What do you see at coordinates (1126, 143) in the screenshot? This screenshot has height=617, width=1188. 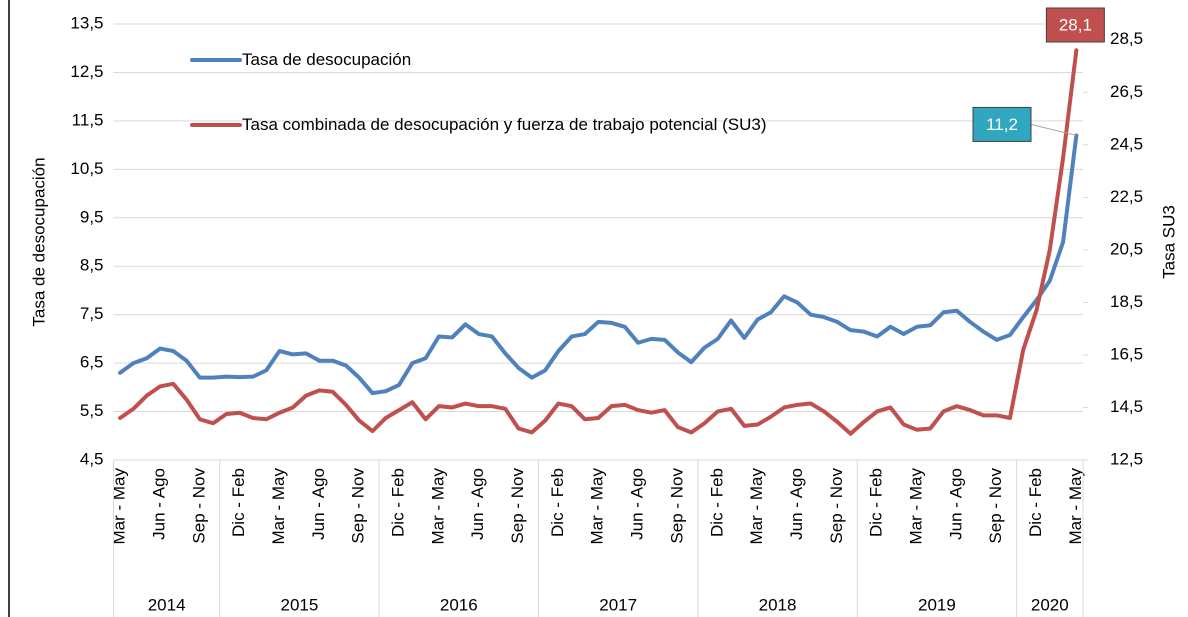 I see `y2-tick-label: 24,5` at bounding box center [1126, 143].